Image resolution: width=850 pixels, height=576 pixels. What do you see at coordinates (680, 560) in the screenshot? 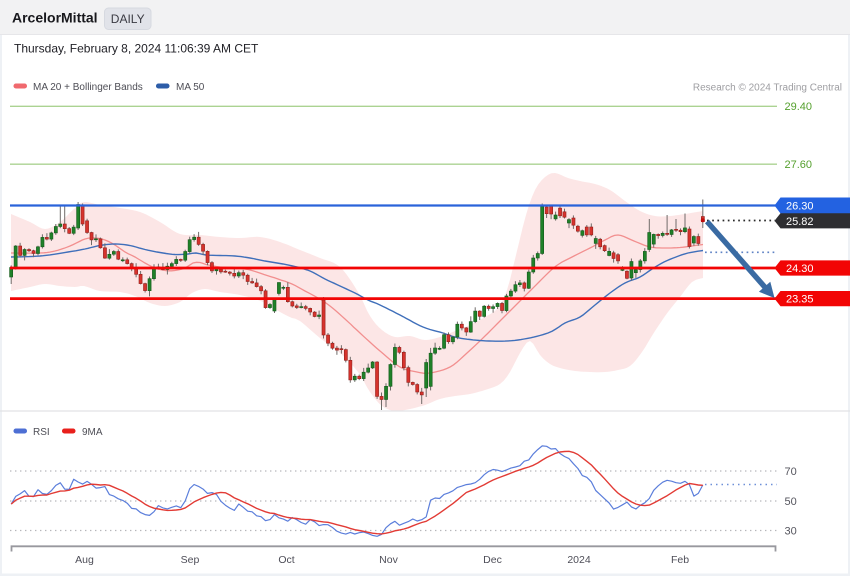
I see `svg-text: Feb` at bounding box center [680, 560].